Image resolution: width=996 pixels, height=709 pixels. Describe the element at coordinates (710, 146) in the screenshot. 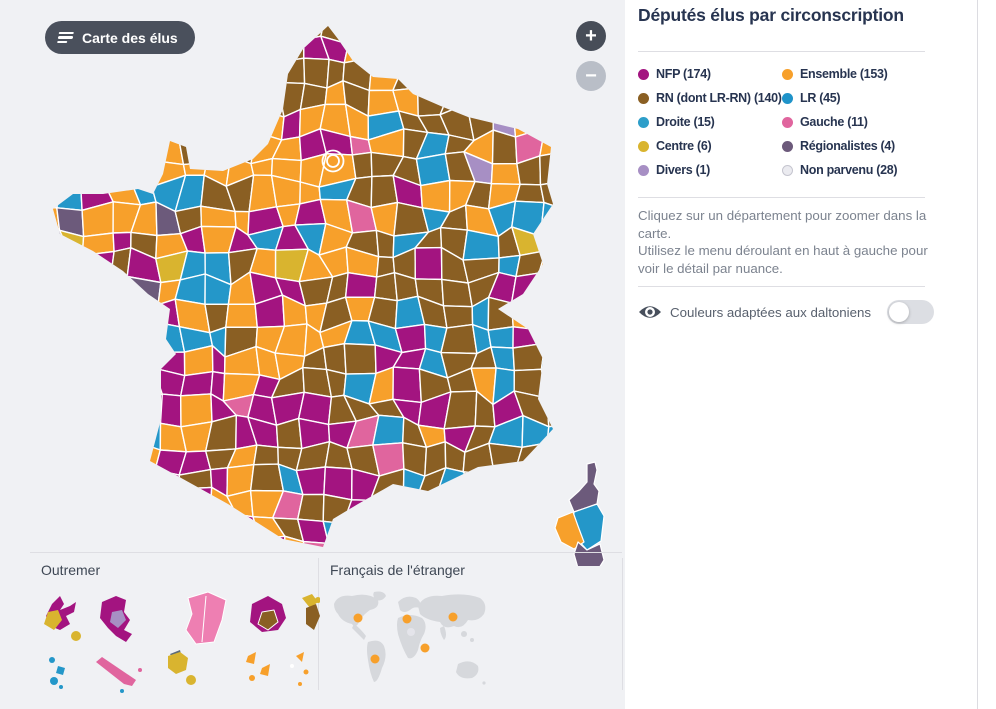

I see `legend-item-centre: Centre (6)` at that location.